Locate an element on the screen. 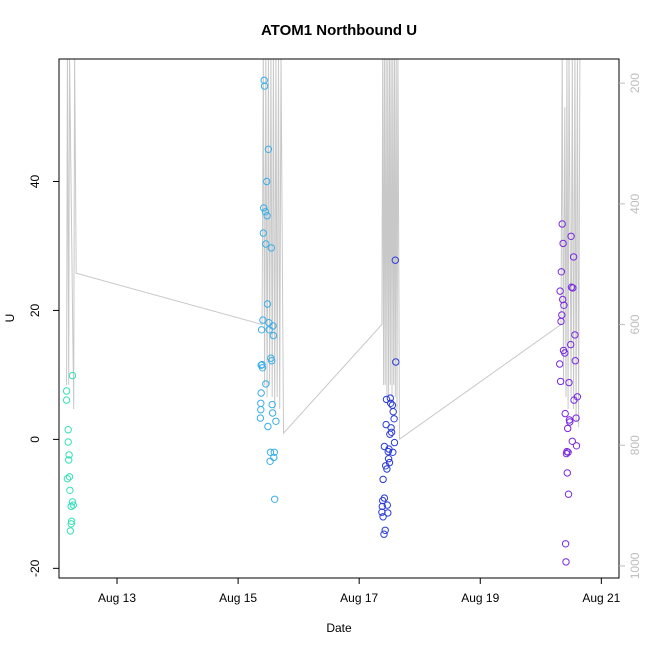 The width and height of the screenshot is (650, 650). x-axis-label: Date is located at coordinates (339, 628).